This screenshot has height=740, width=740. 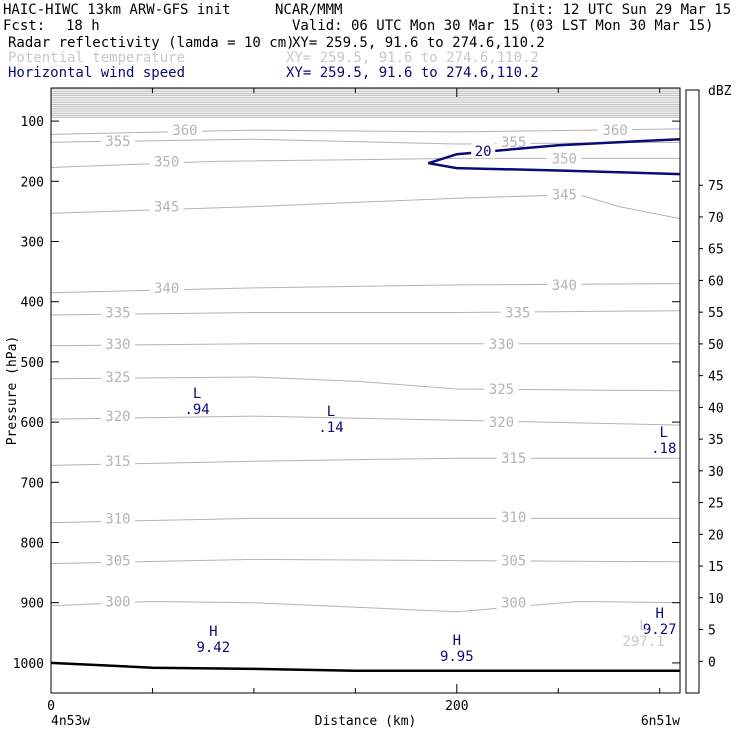 I want to click on surface-line, so click(x=365, y=666).